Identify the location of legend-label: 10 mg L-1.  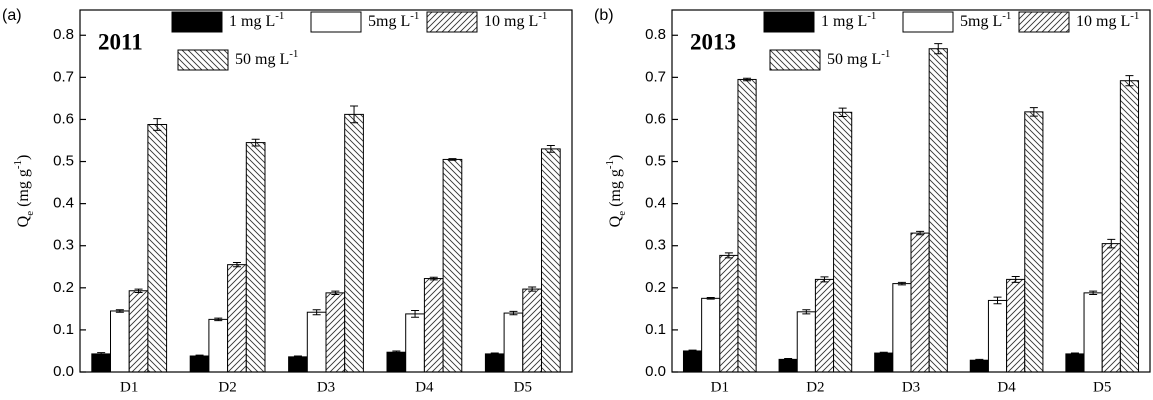
(515, 20).